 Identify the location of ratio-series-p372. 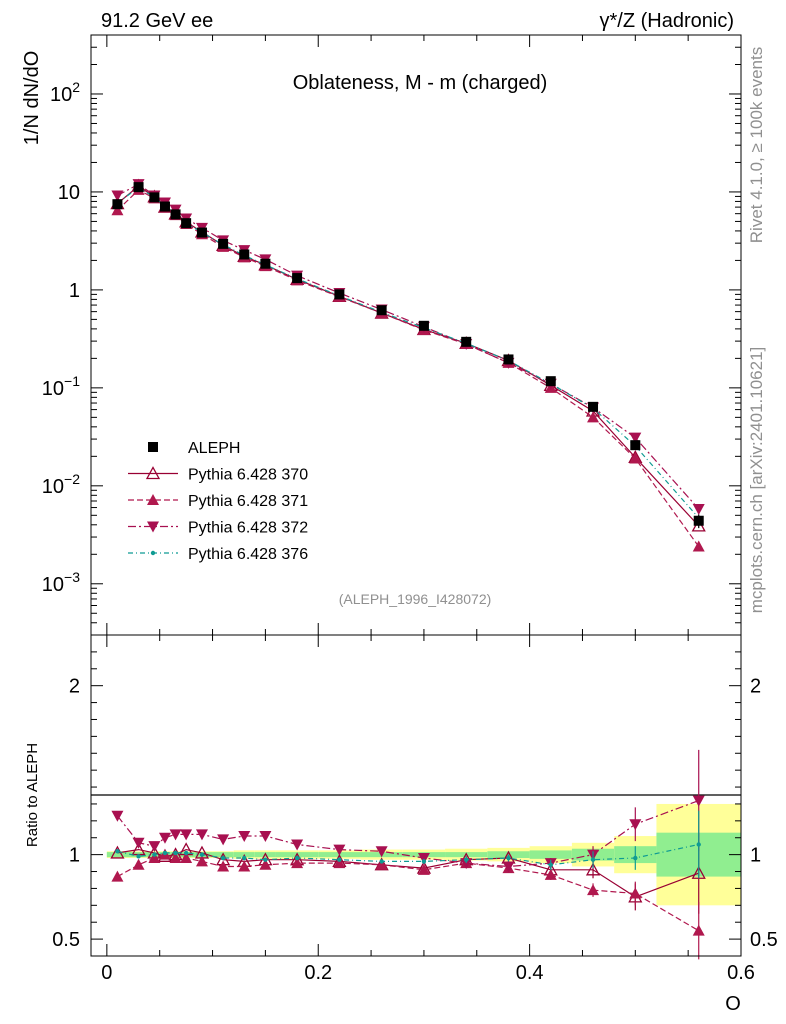
(408, 811).